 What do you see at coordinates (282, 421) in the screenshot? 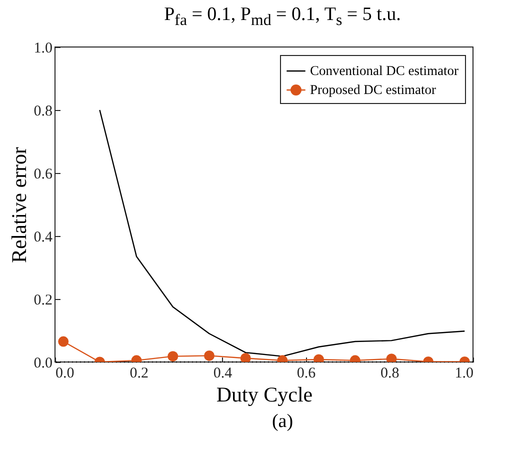
I see `text: (a)` at bounding box center [282, 421].